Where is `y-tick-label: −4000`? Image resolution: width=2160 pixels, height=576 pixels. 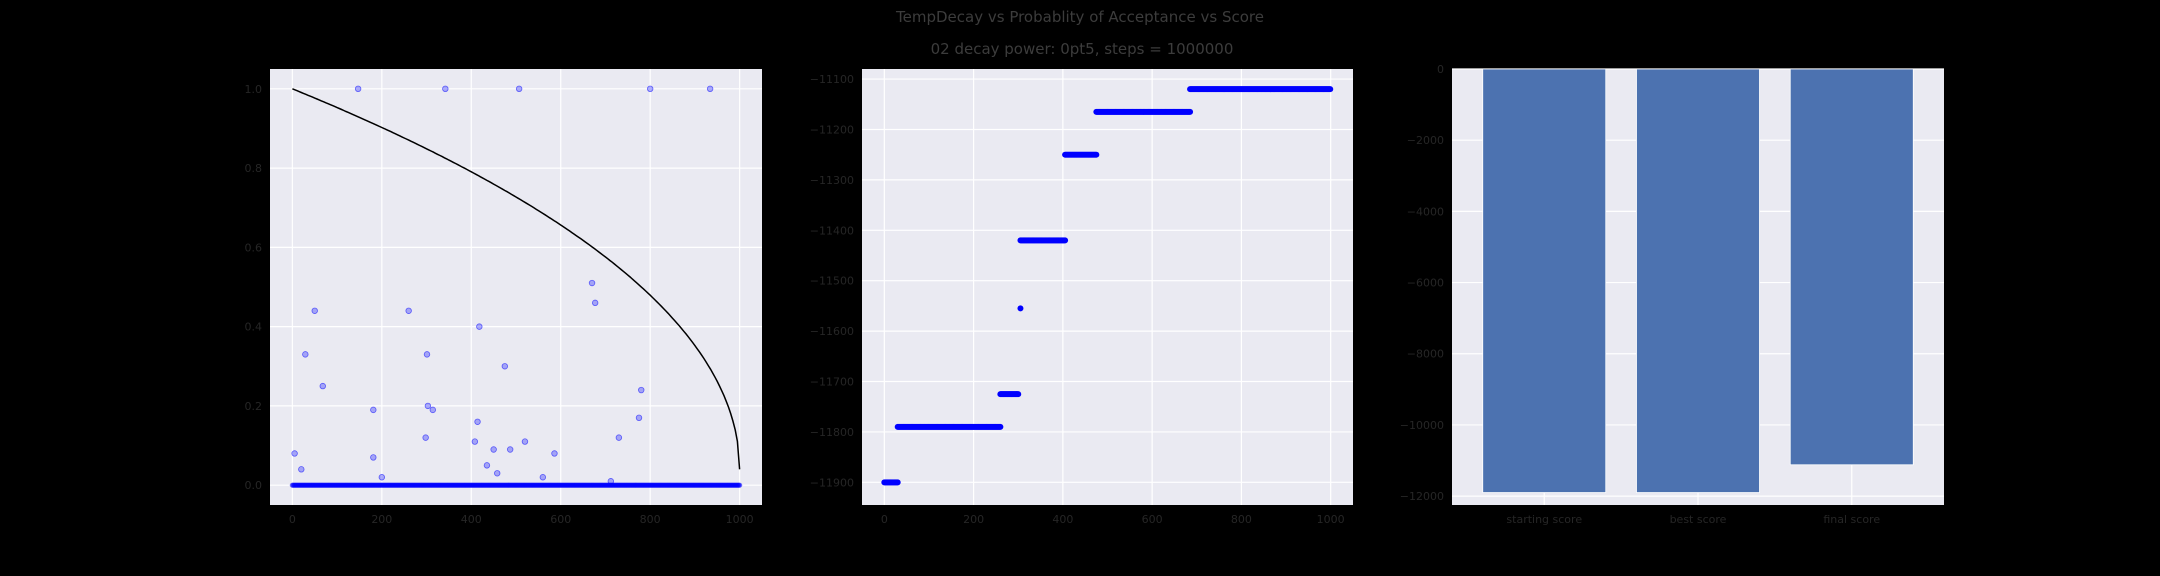 y-tick-label: −4000 is located at coordinates (1425, 211).